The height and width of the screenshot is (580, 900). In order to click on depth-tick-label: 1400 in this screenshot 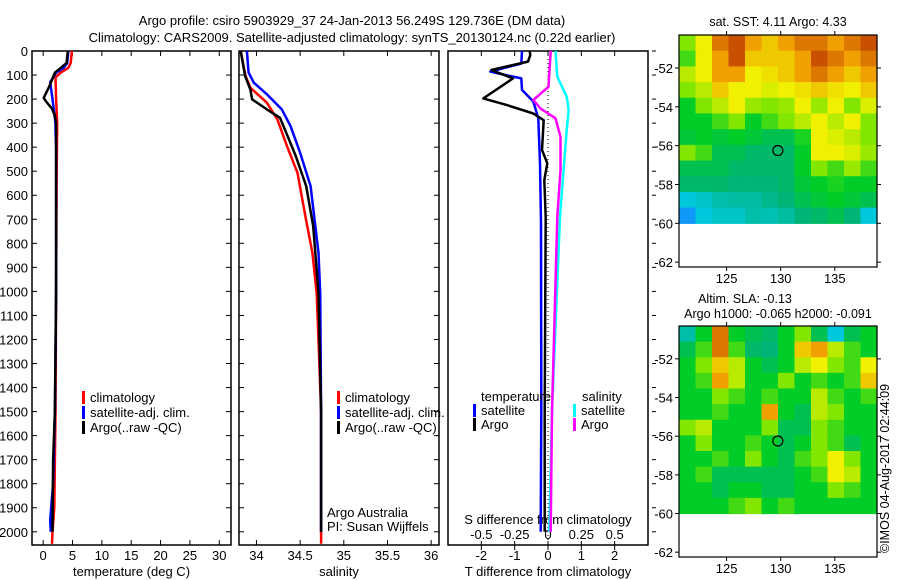, I will do `click(14, 388)`.